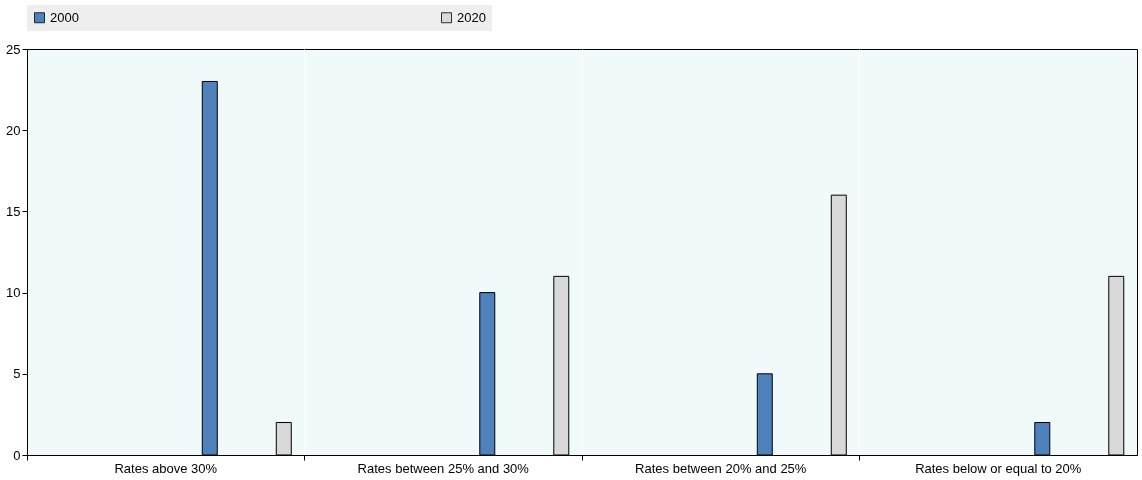 This screenshot has width=1142, height=480. What do you see at coordinates (166, 468) in the screenshot?
I see `x-tick-label: Rates above 30%` at bounding box center [166, 468].